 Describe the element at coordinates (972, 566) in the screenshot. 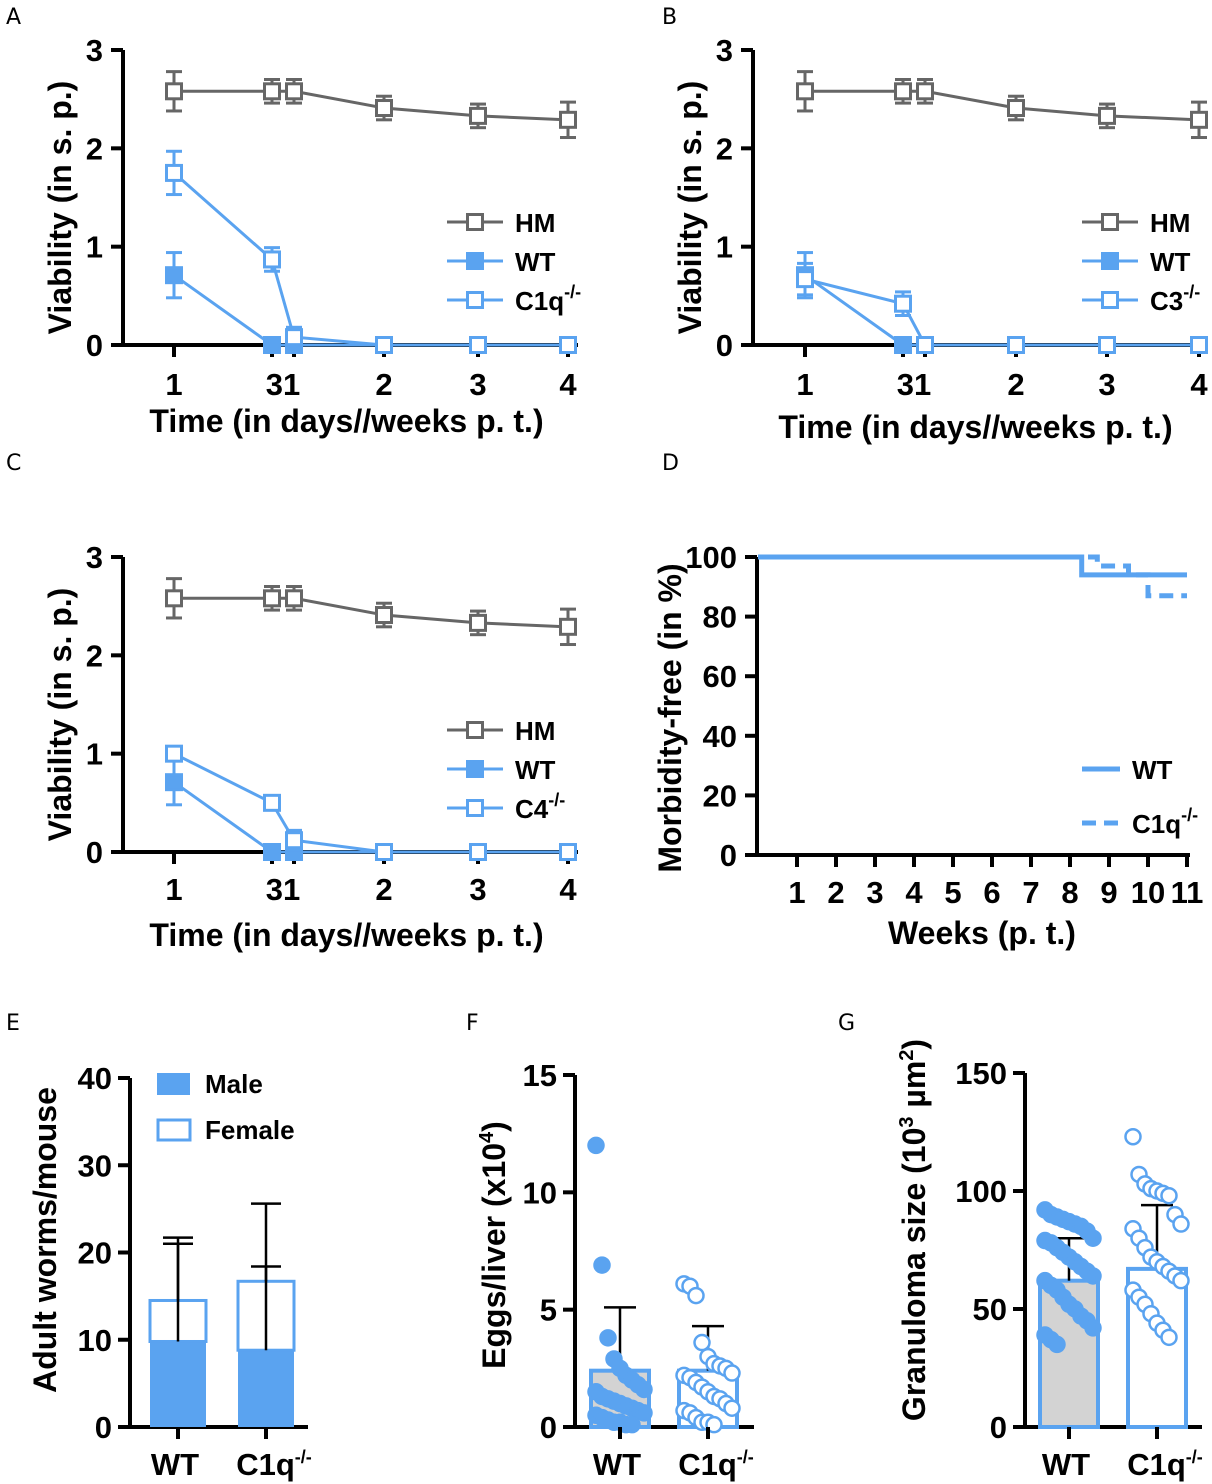

I see `series-wt` at that location.